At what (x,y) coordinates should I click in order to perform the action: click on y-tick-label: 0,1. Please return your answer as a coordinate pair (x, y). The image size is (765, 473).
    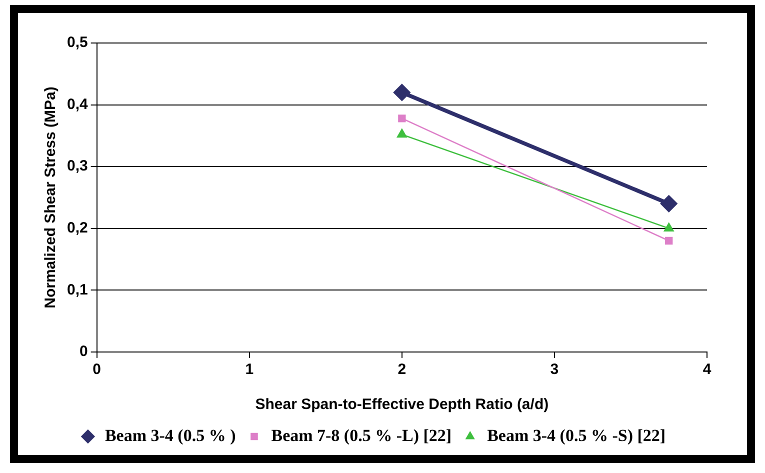
    Looking at the image, I should click on (77, 289).